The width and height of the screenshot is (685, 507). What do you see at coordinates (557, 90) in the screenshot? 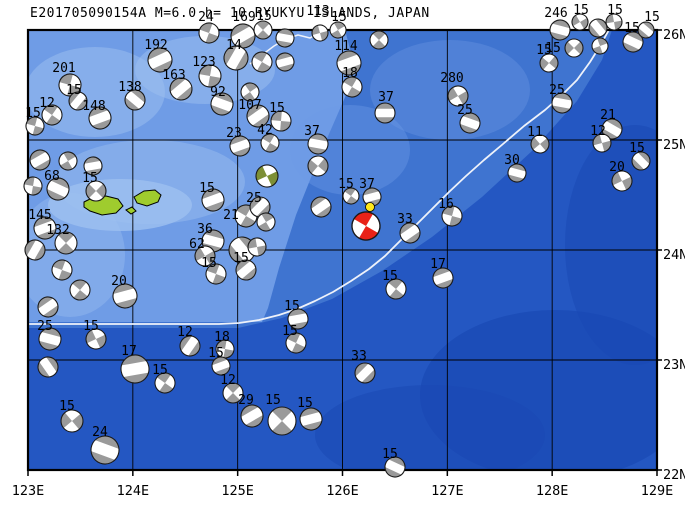
I see `depth-label: 25` at bounding box center [557, 90].